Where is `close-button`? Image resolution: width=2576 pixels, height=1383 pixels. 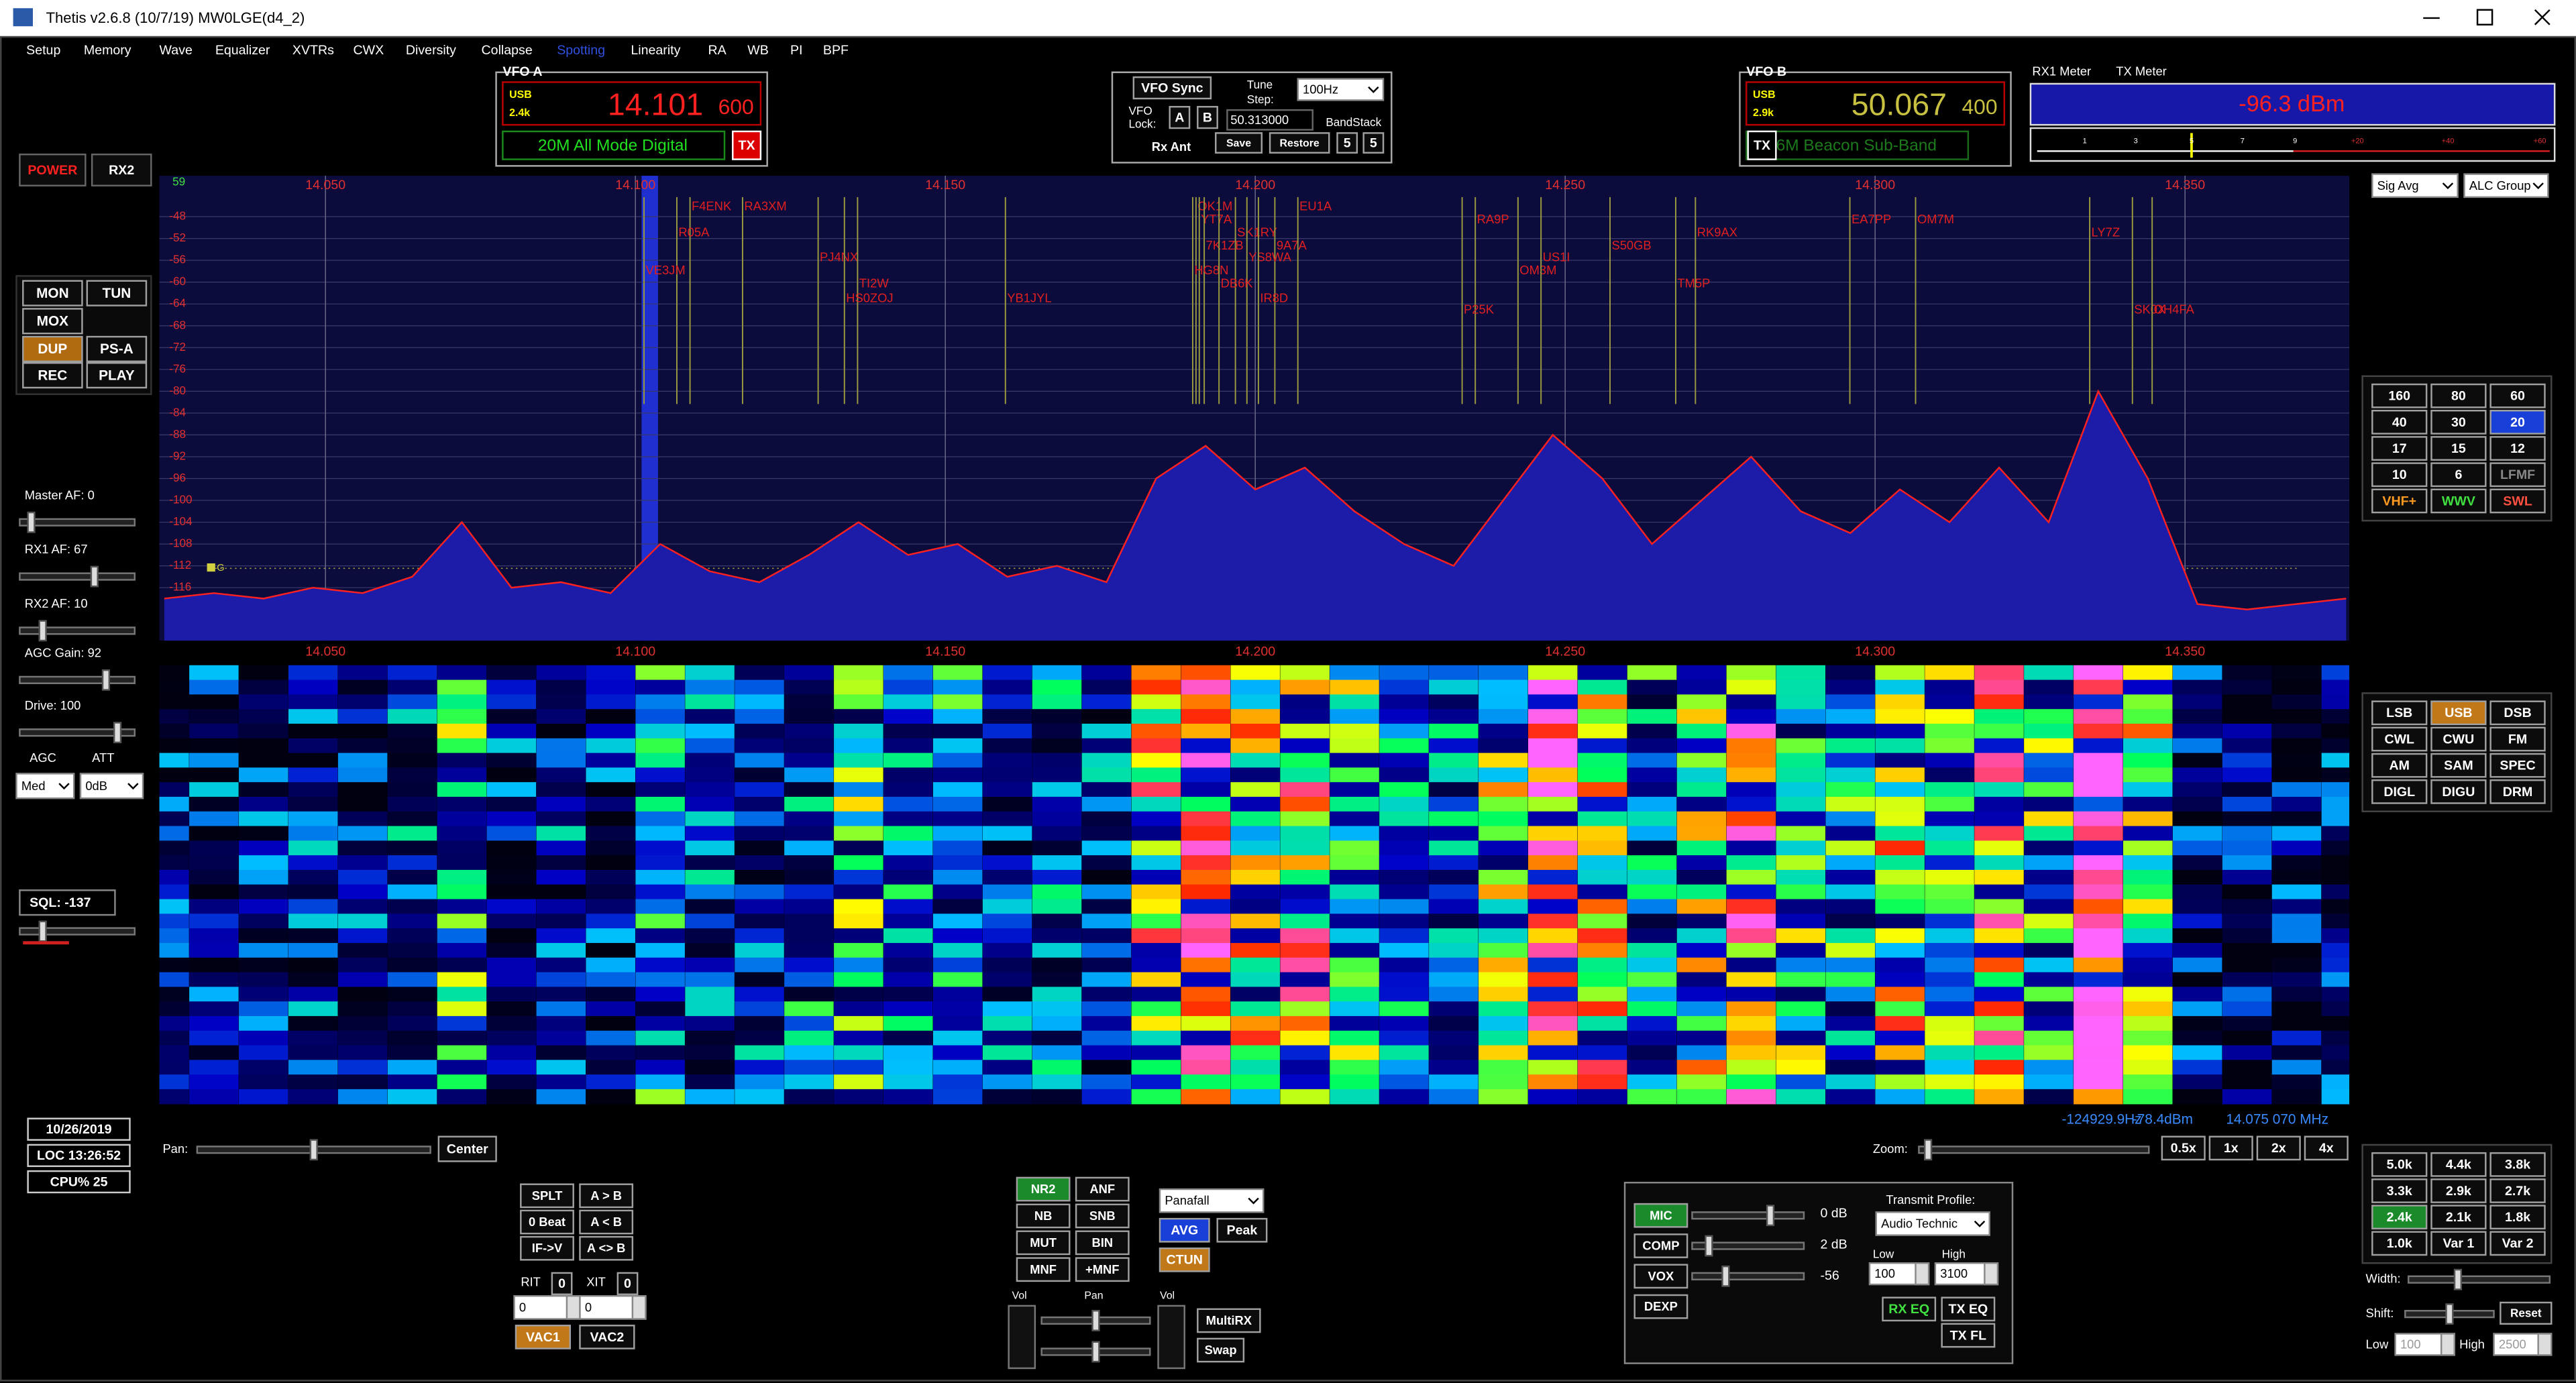
close-button is located at coordinates (2542, 17).